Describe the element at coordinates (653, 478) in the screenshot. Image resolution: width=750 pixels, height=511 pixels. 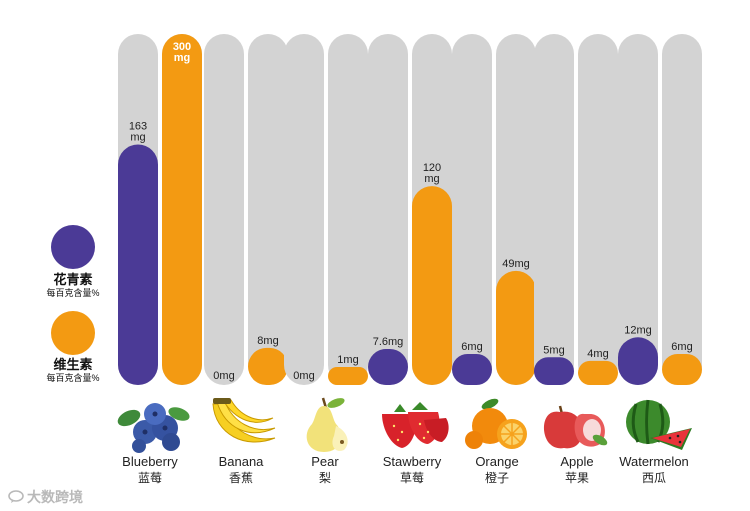
I see `category-label-zh-watermelon: 西瓜` at that location.